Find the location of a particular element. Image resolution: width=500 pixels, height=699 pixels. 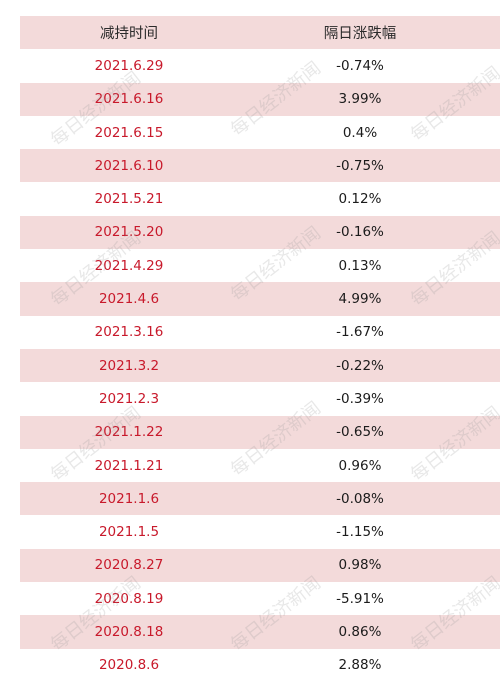

table-row: 2021.5.20 -0.16% is located at coordinates (260, 232).